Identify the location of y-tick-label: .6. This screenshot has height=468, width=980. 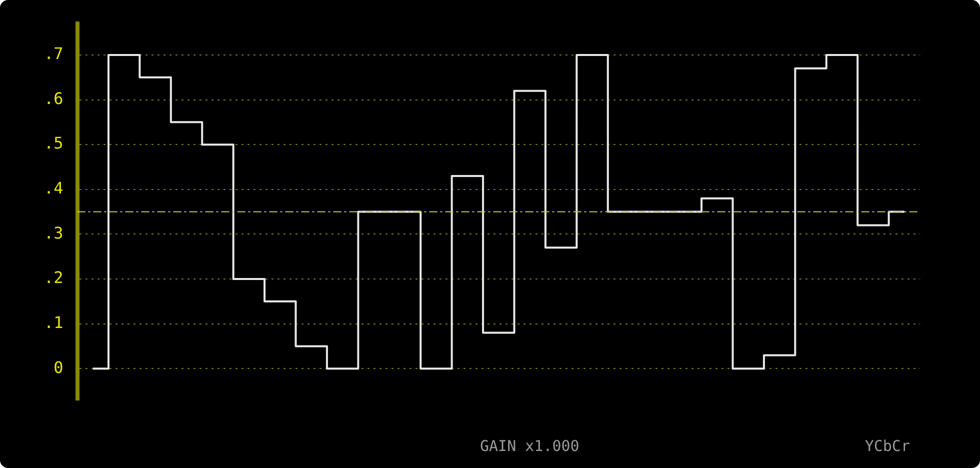
(54, 98).